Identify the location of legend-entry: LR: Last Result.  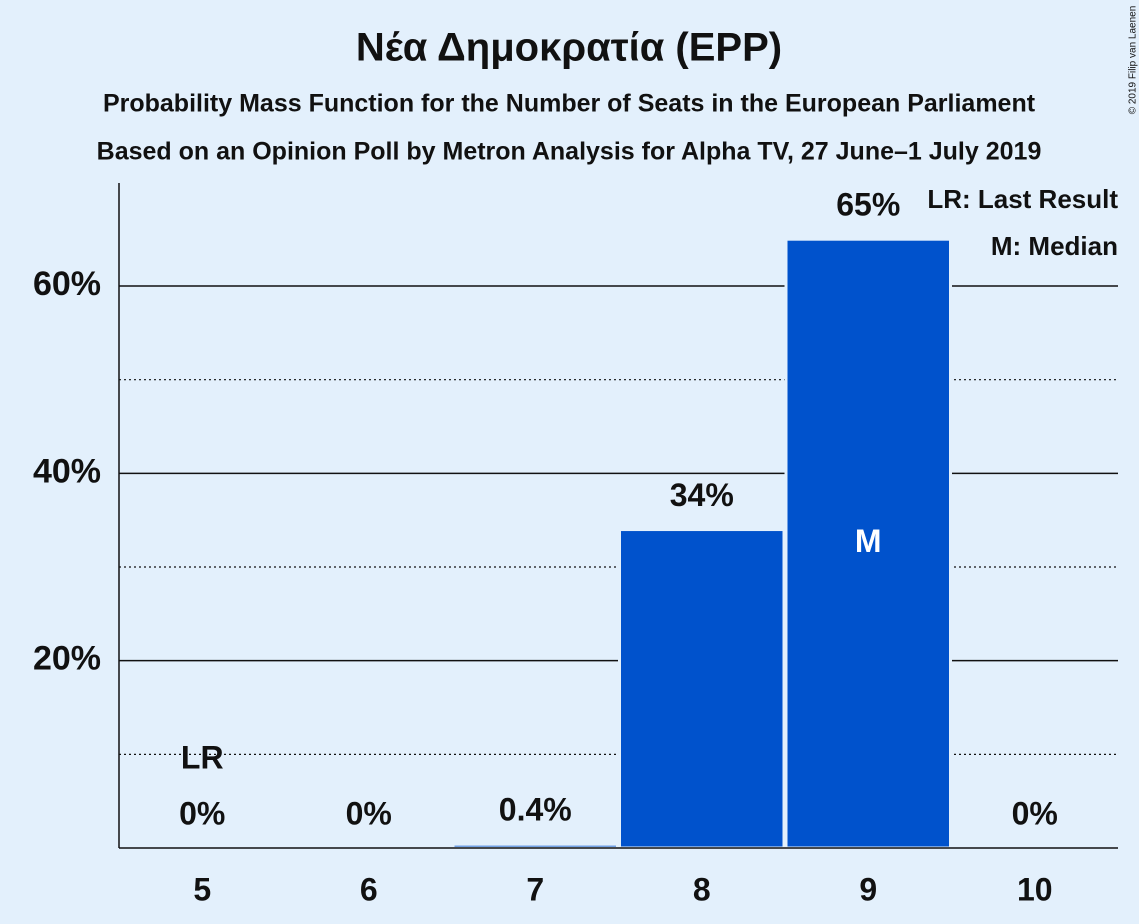
(1022, 199).